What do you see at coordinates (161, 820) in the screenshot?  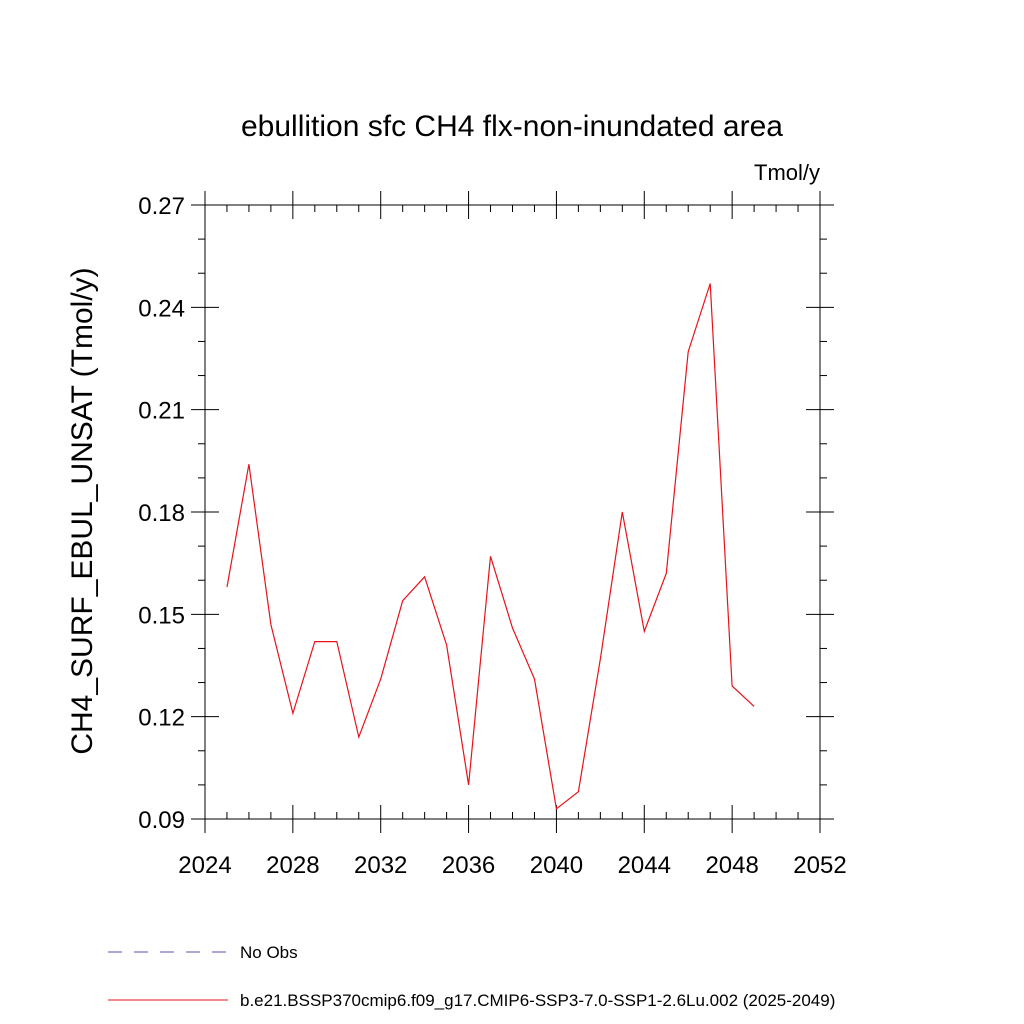 I see `y-tick-label: 0.09` at bounding box center [161, 820].